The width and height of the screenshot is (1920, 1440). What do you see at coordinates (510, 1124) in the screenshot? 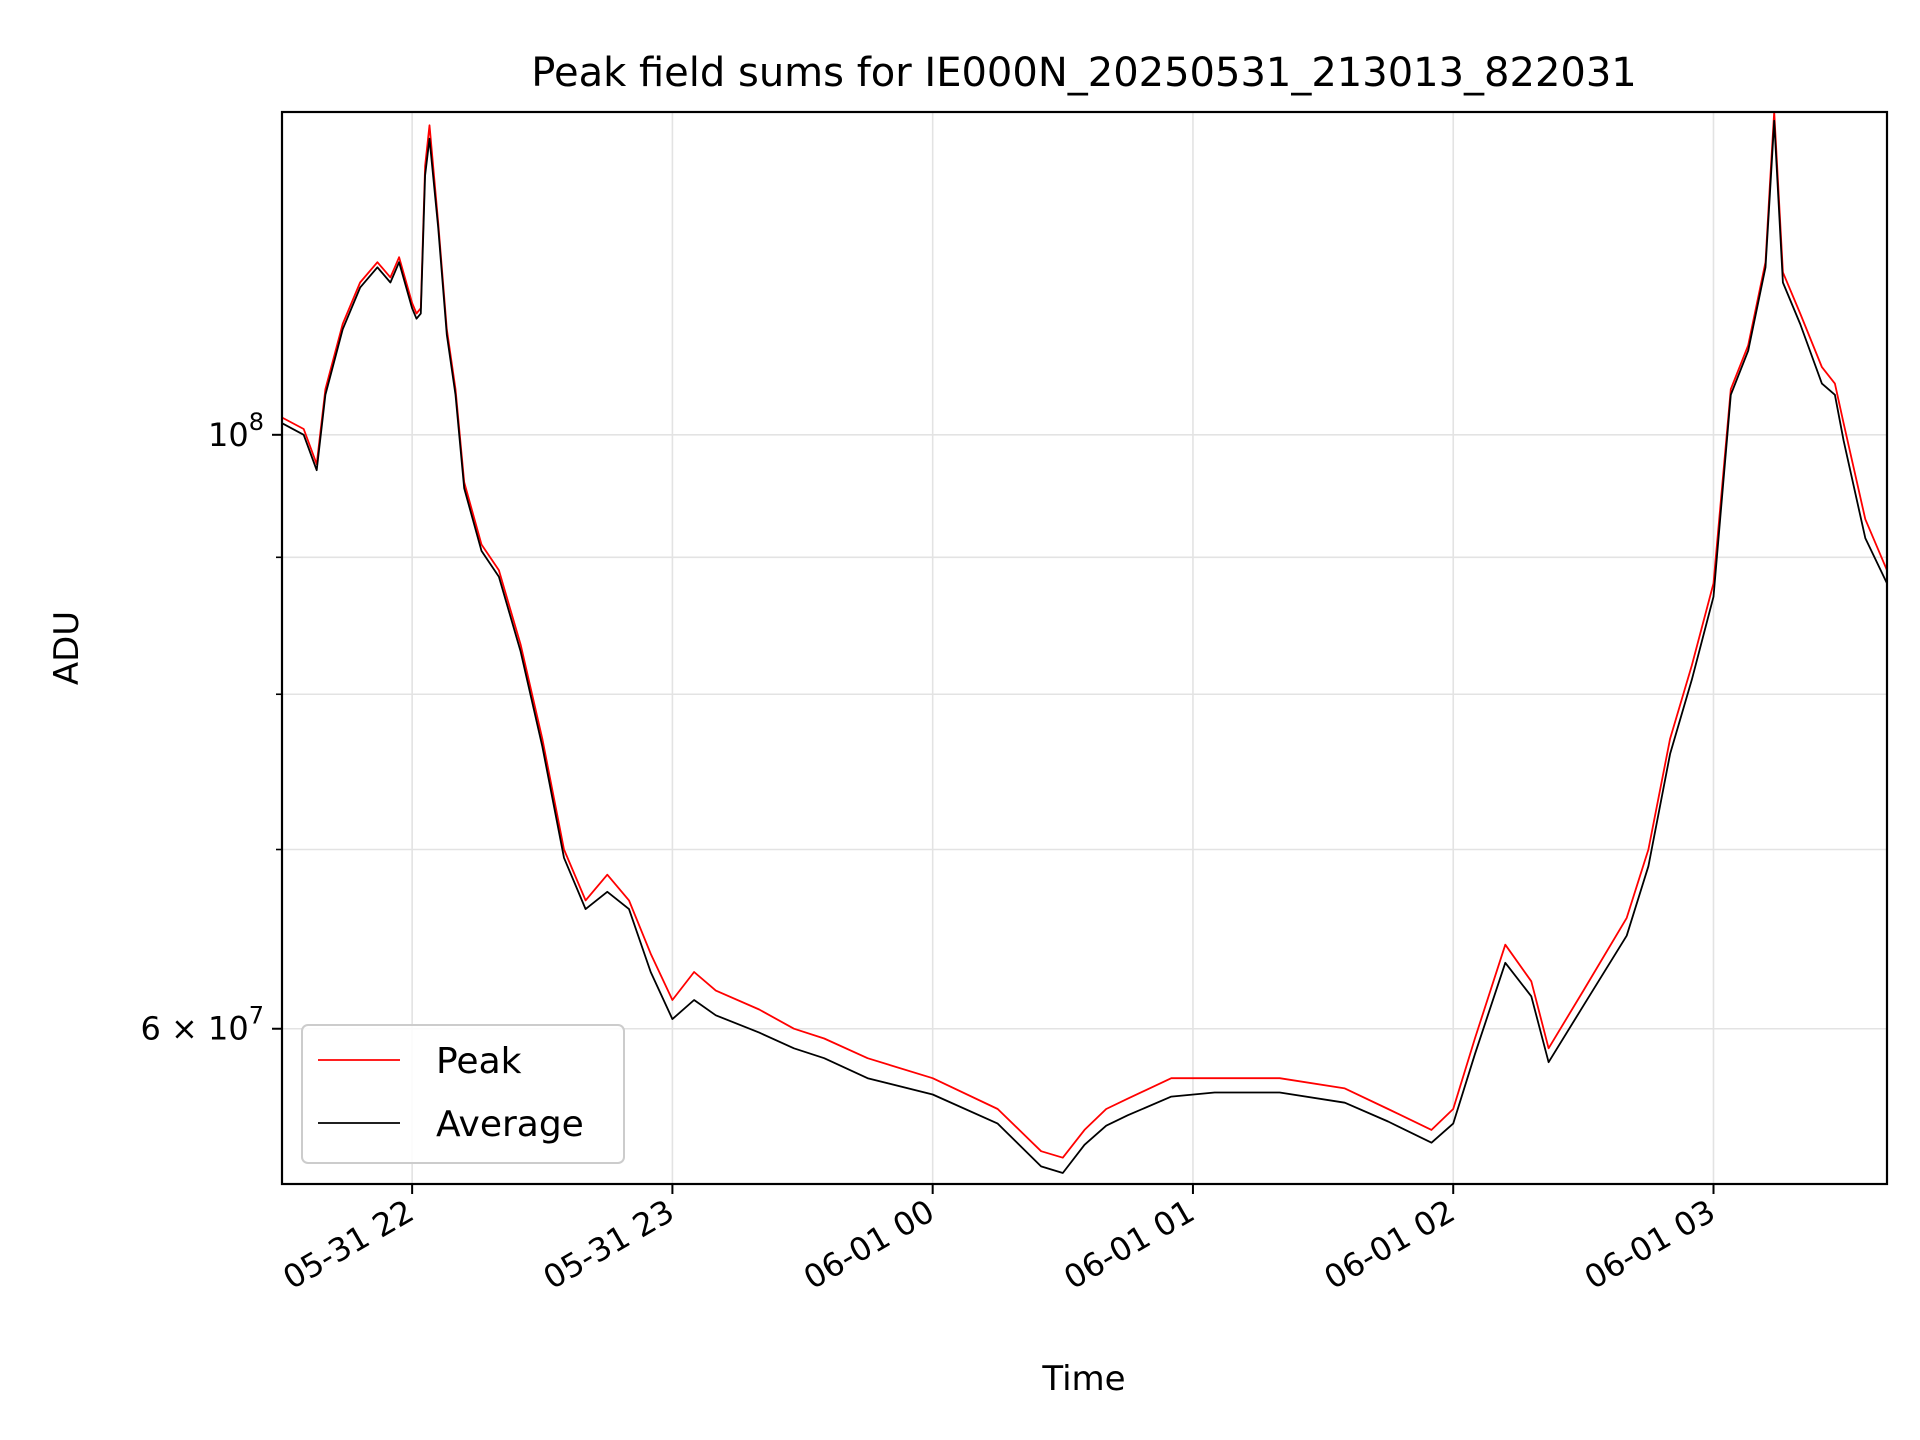
I see `legend-label-average: Average` at bounding box center [510, 1124].